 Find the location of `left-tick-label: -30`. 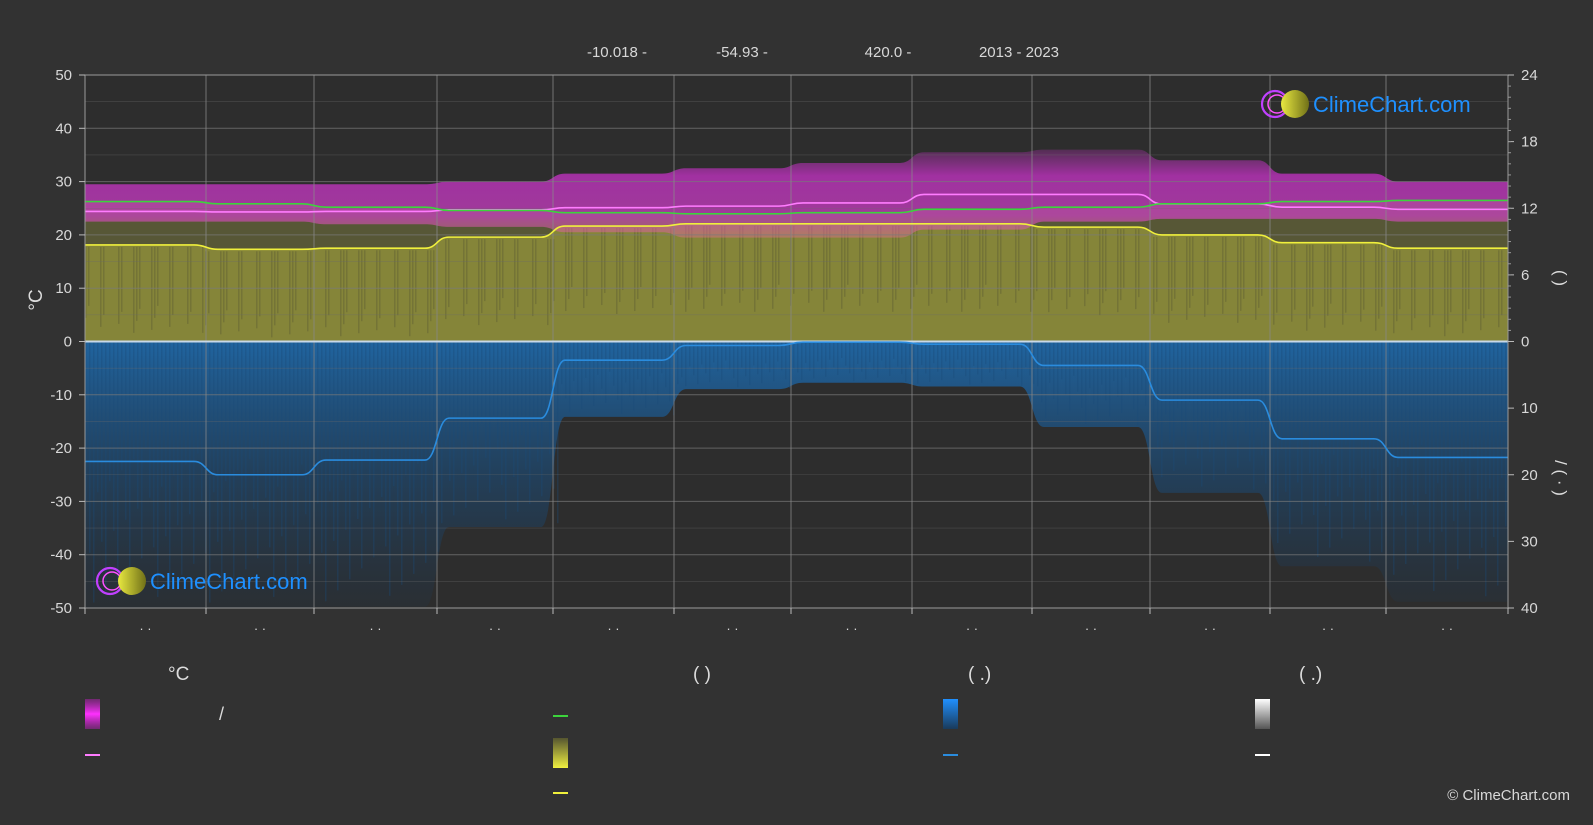

left-tick-label: -30 is located at coordinates (61, 501).